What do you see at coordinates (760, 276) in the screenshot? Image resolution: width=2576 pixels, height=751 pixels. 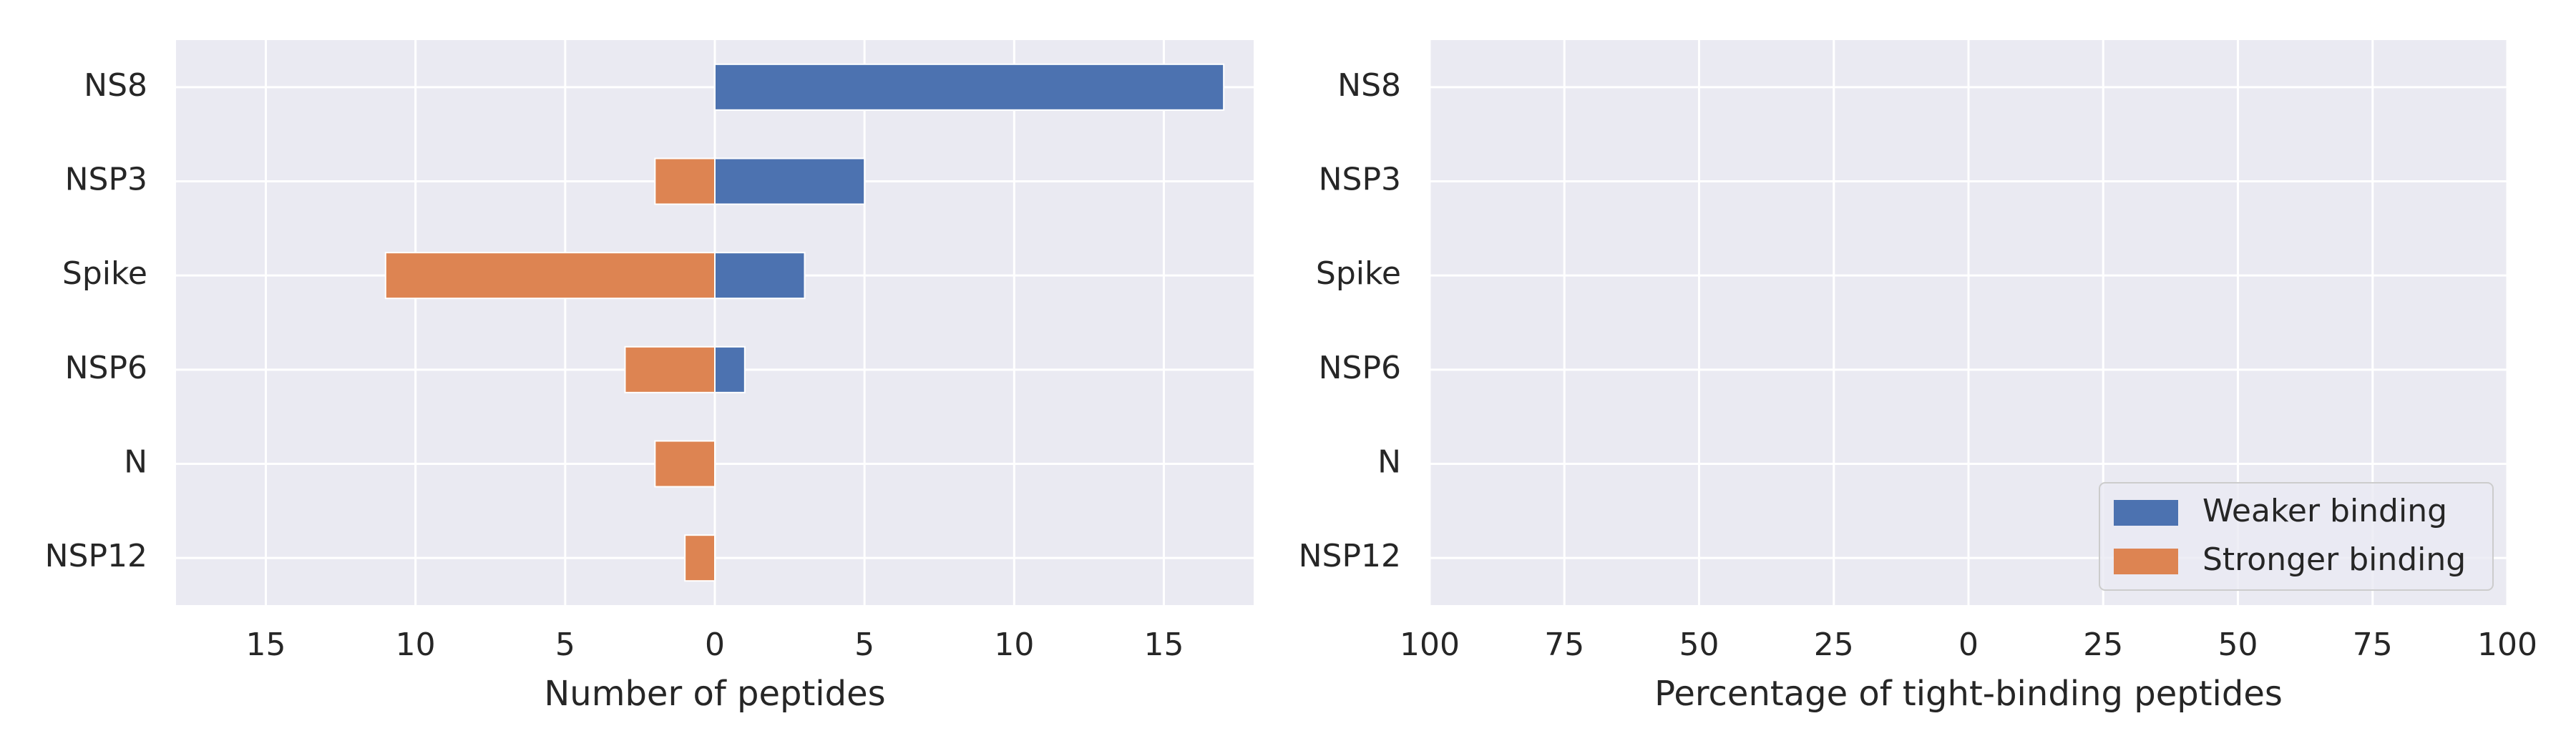 I see `bar-weaker-spike` at bounding box center [760, 276].